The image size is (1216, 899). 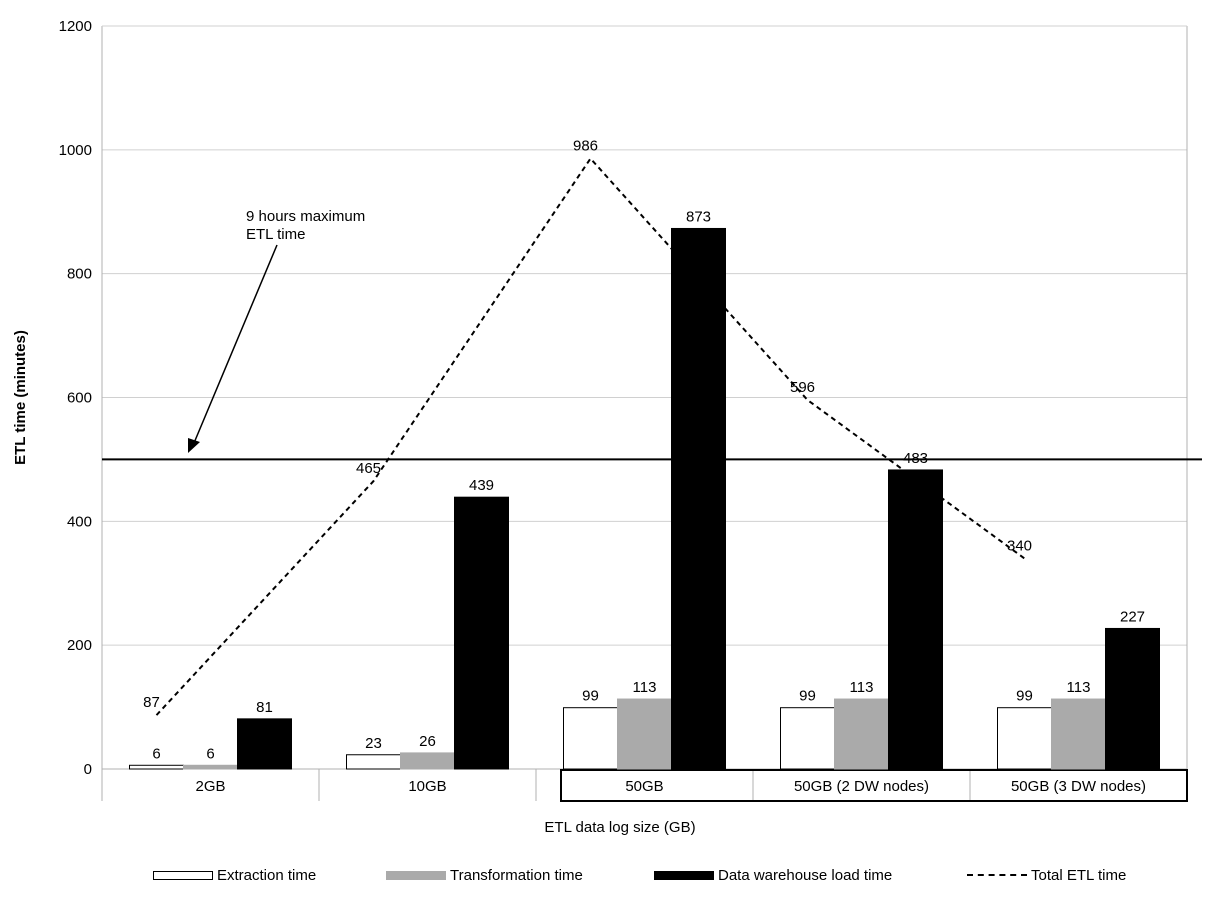 What do you see at coordinates (305, 216) in the screenshot?
I see `annotation-line1: 9 hours maximum` at bounding box center [305, 216].